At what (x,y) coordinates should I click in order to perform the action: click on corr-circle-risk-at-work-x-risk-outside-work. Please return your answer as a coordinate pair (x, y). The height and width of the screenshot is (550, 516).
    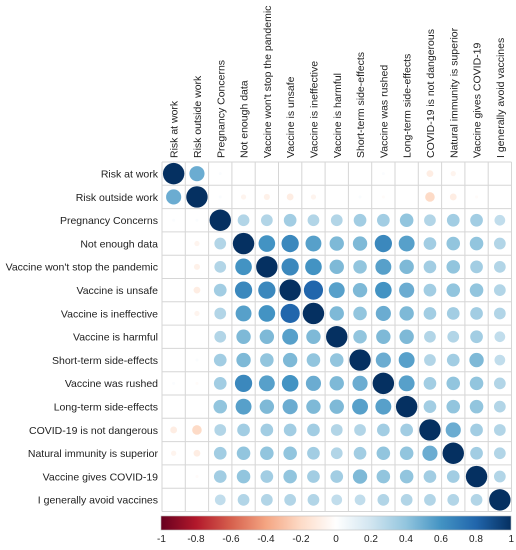
    Looking at the image, I should click on (197, 174).